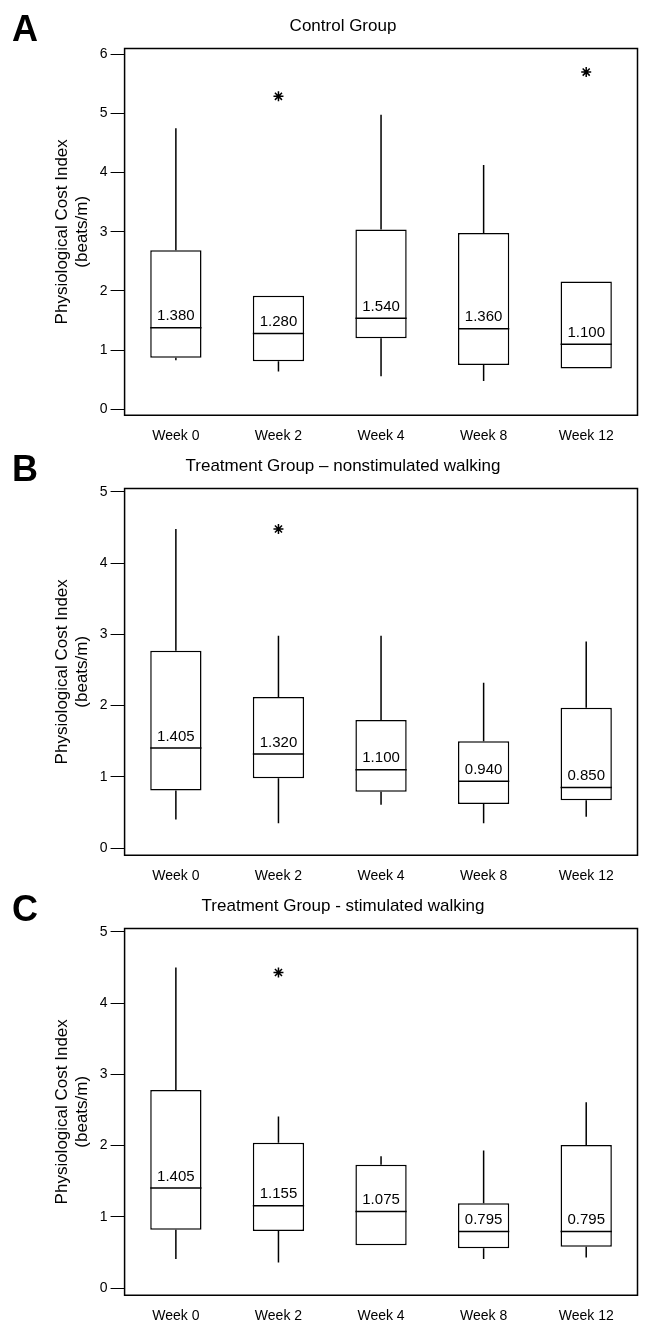  What do you see at coordinates (343, 25) in the screenshot?
I see `chart-title: Control Group` at bounding box center [343, 25].